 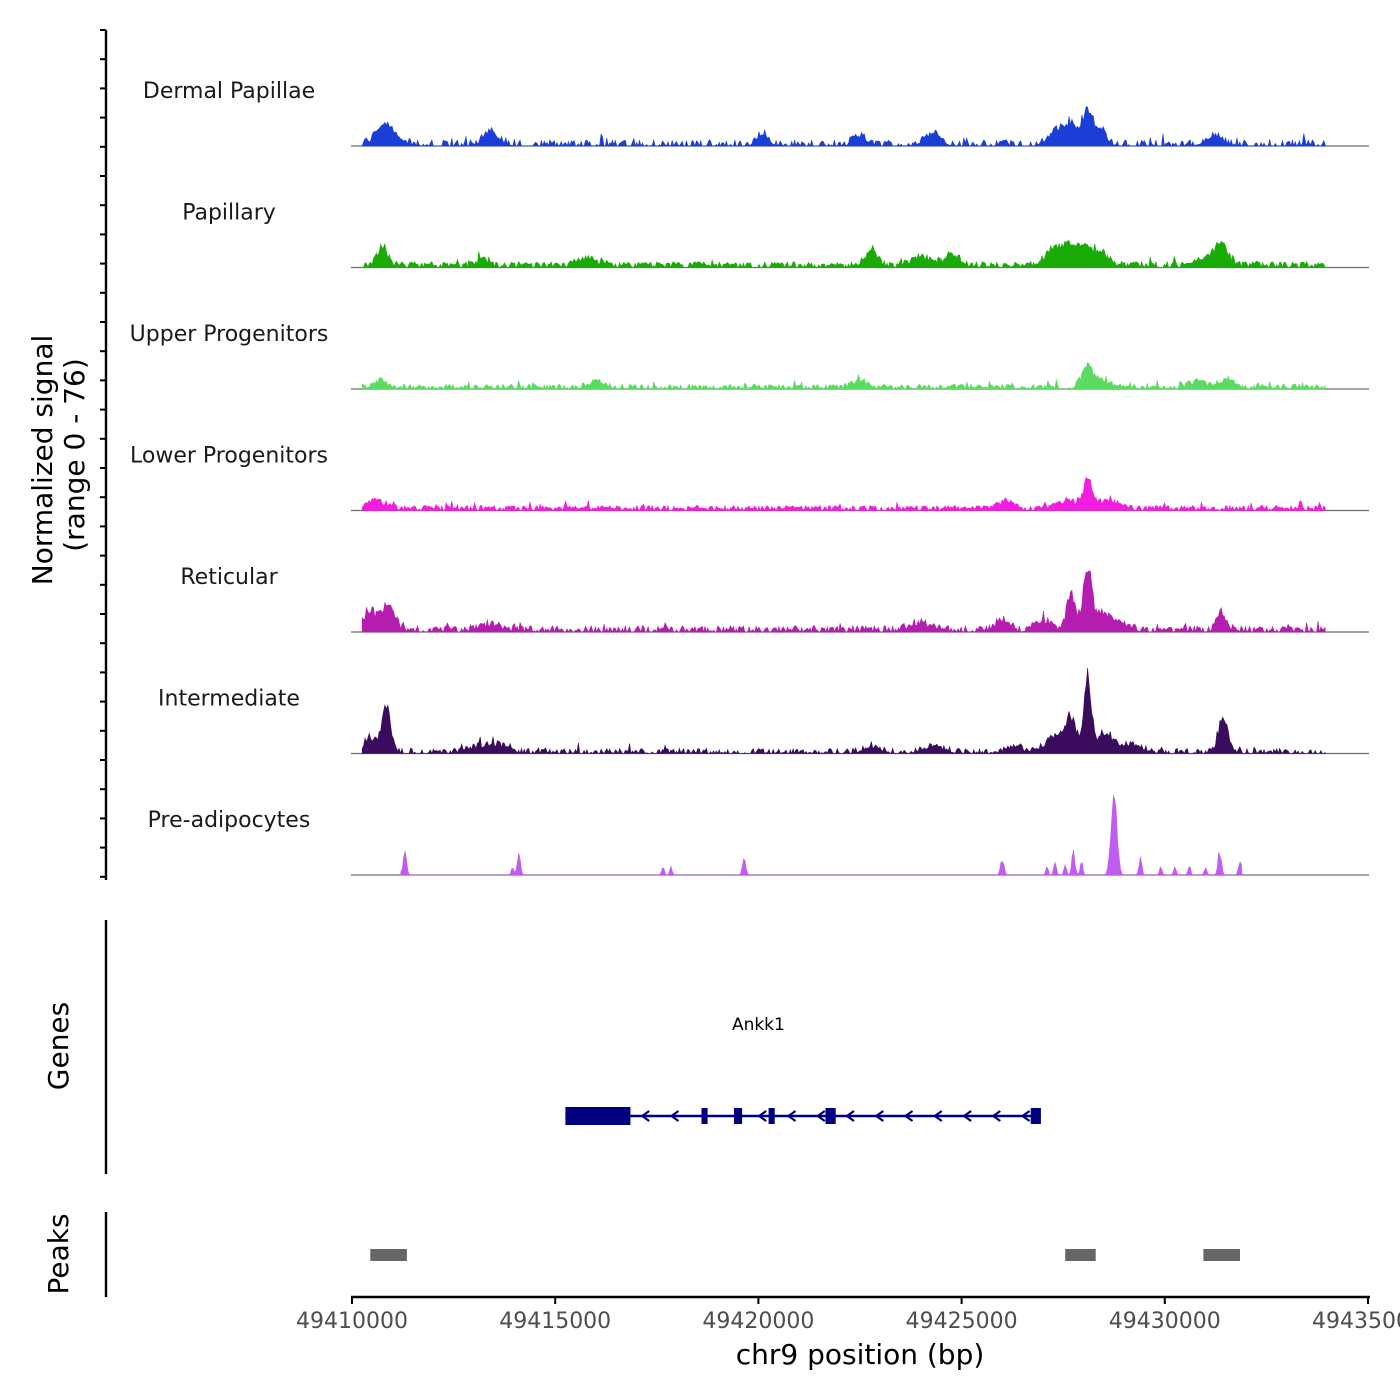 What do you see at coordinates (58, 1046) in the screenshot?
I see `genes-panel-title: Genes` at bounding box center [58, 1046].